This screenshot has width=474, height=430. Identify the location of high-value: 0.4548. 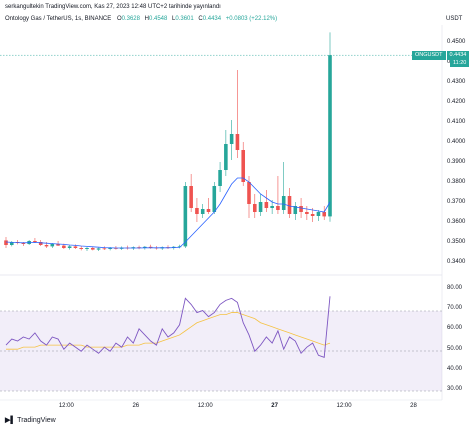
(158, 19).